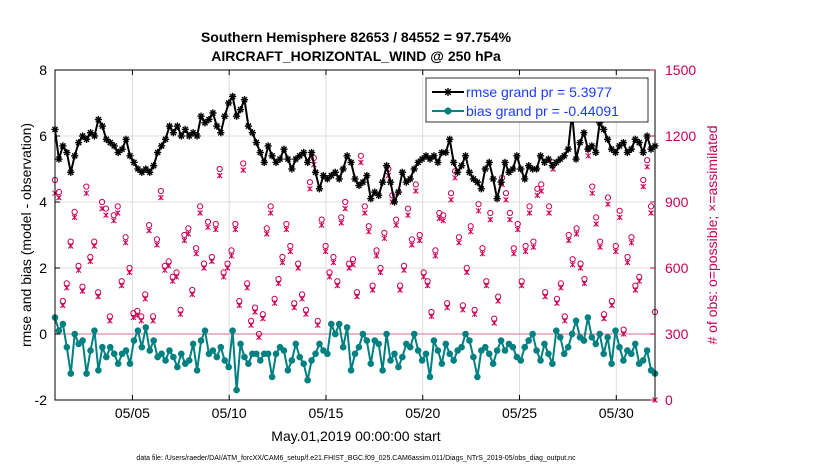 The image size is (830, 470). What do you see at coordinates (680, 136) in the screenshot?
I see `y-right-tick-label: 1200` at bounding box center [680, 136].